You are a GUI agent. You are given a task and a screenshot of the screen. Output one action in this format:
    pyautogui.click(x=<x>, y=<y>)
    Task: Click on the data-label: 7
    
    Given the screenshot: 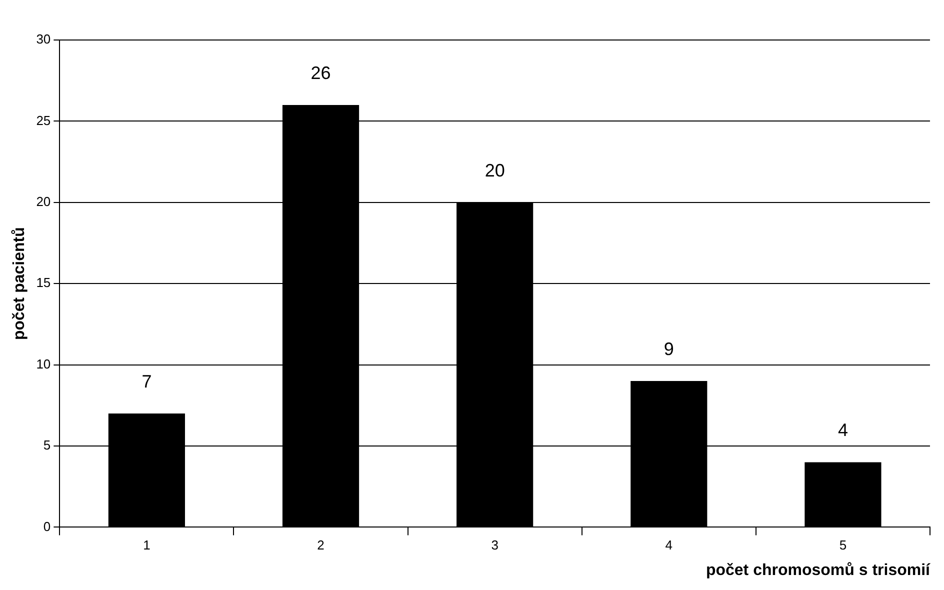 What is the action you would take?
    pyautogui.click(x=147, y=381)
    